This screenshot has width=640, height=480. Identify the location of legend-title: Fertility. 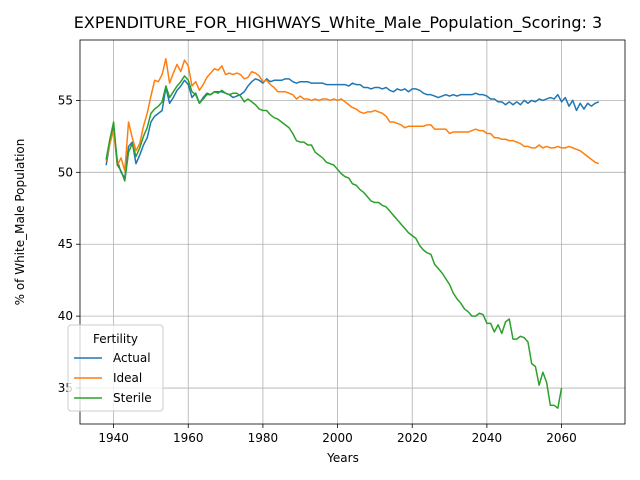
(115, 339).